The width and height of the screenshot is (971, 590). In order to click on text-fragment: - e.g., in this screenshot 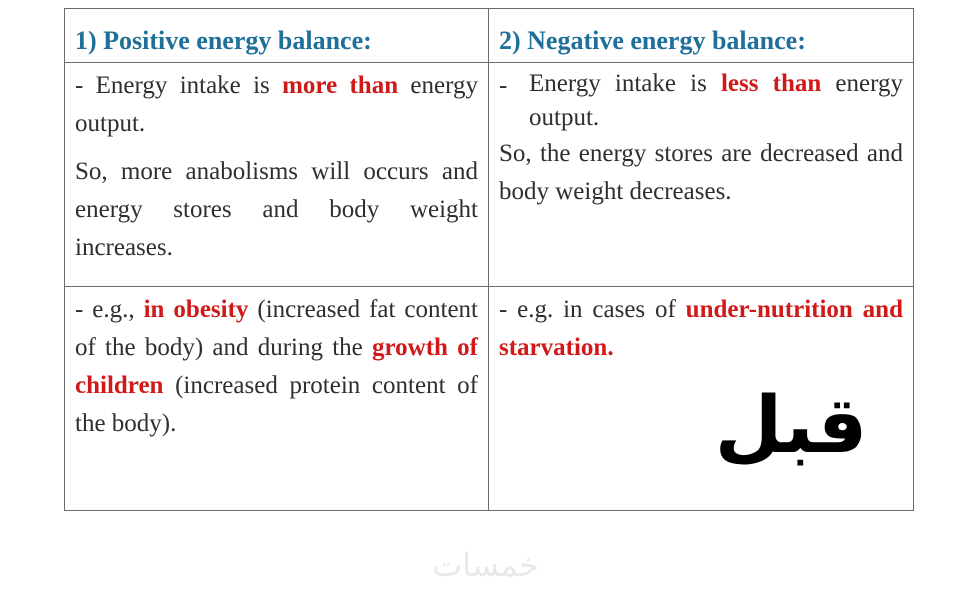, I will do `click(109, 309)`.